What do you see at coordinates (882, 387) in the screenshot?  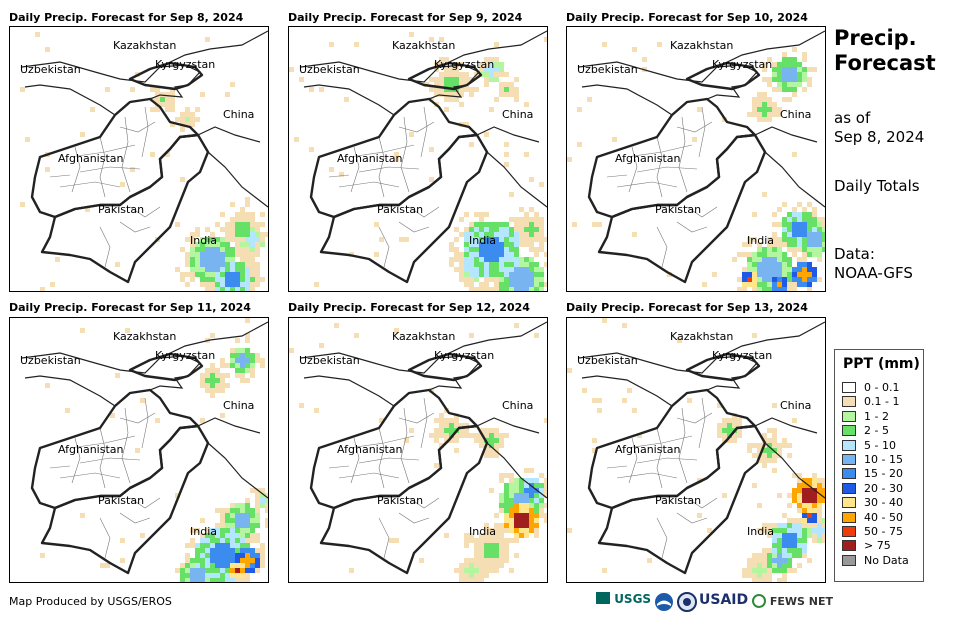 I see `legend-label: 0 - 0.1` at bounding box center [882, 387].